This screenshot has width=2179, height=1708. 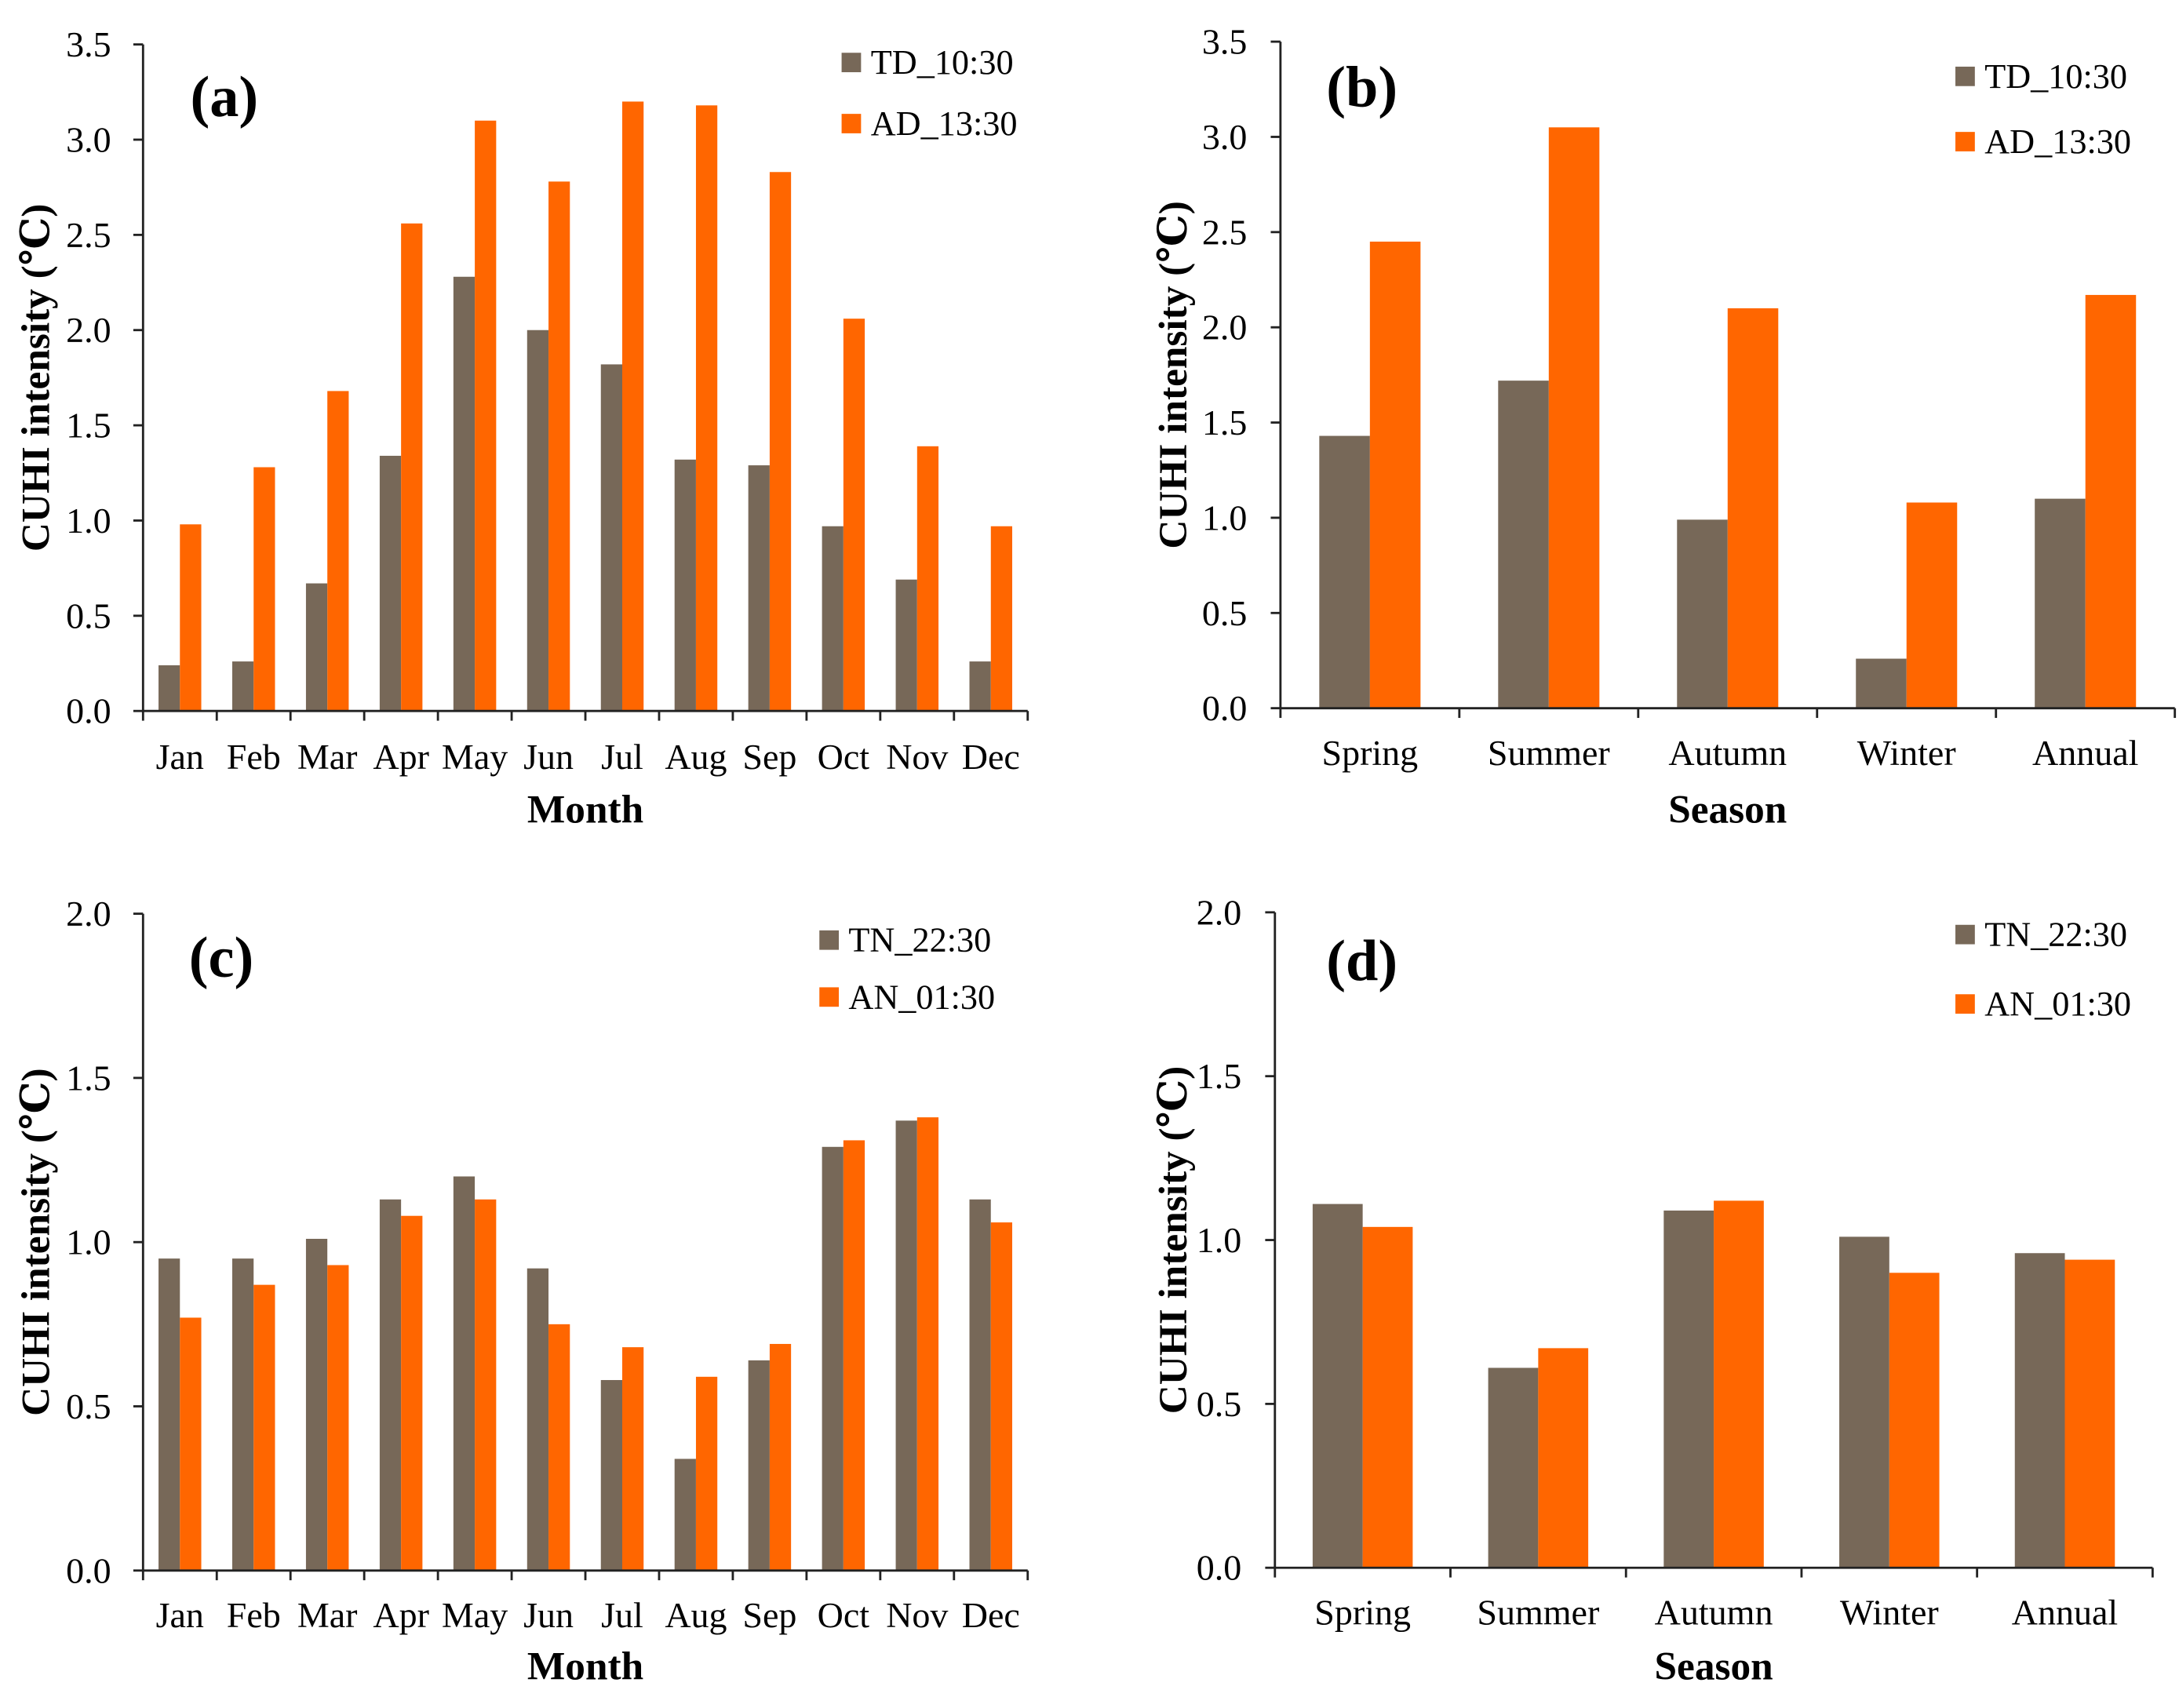 I want to click on legend: TD_10:30 AD_13:30, so click(x=2043, y=109).